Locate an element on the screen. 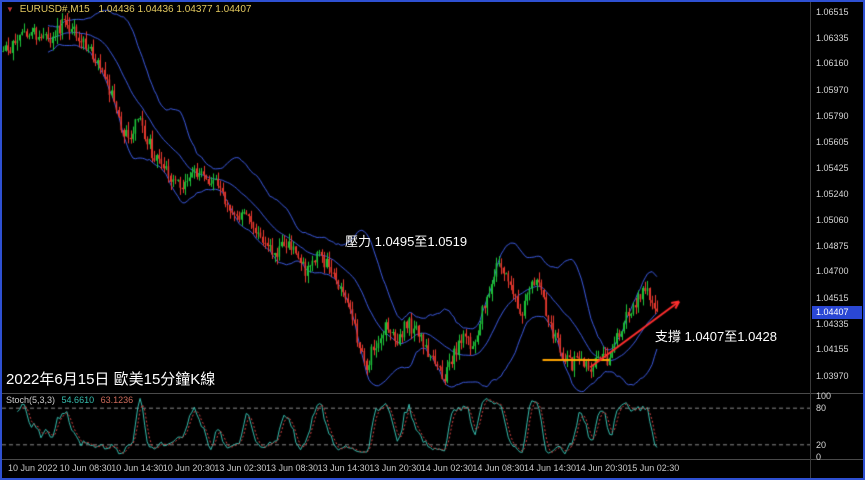 The width and height of the screenshot is (865, 480). stoch-scale-label: 0 is located at coordinates (819, 457).